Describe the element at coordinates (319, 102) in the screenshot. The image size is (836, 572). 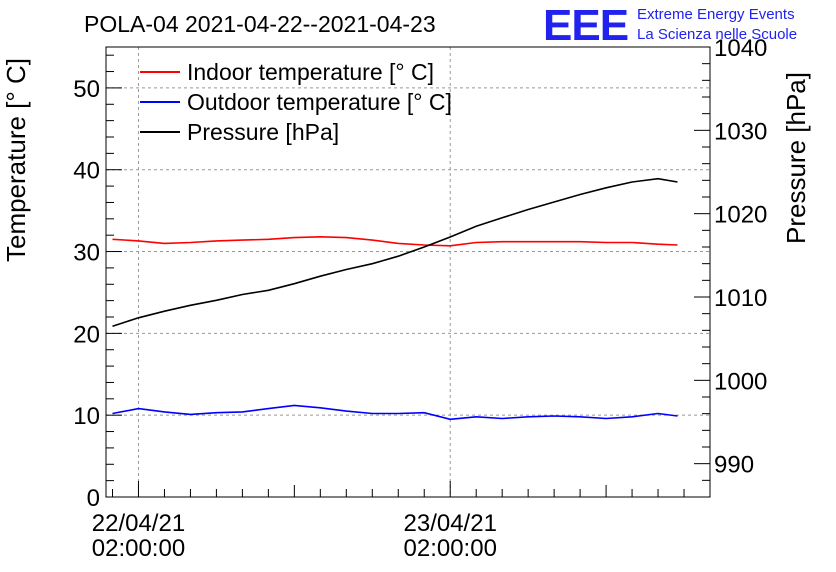
I see `legend-label: Outdoor temperature [° C]` at that location.